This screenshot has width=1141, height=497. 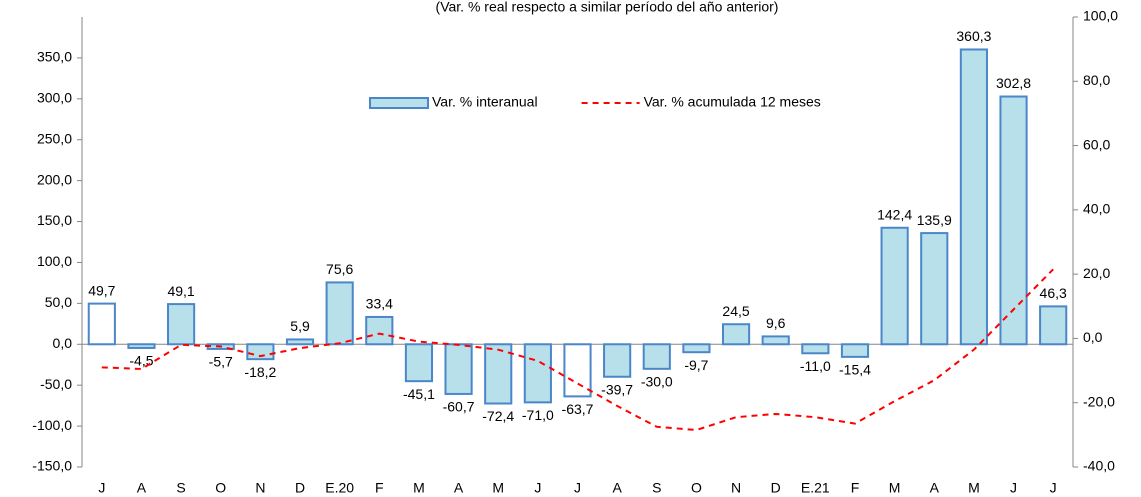 What do you see at coordinates (934, 220) in the screenshot?
I see `value-label: 135,9` at bounding box center [934, 220].